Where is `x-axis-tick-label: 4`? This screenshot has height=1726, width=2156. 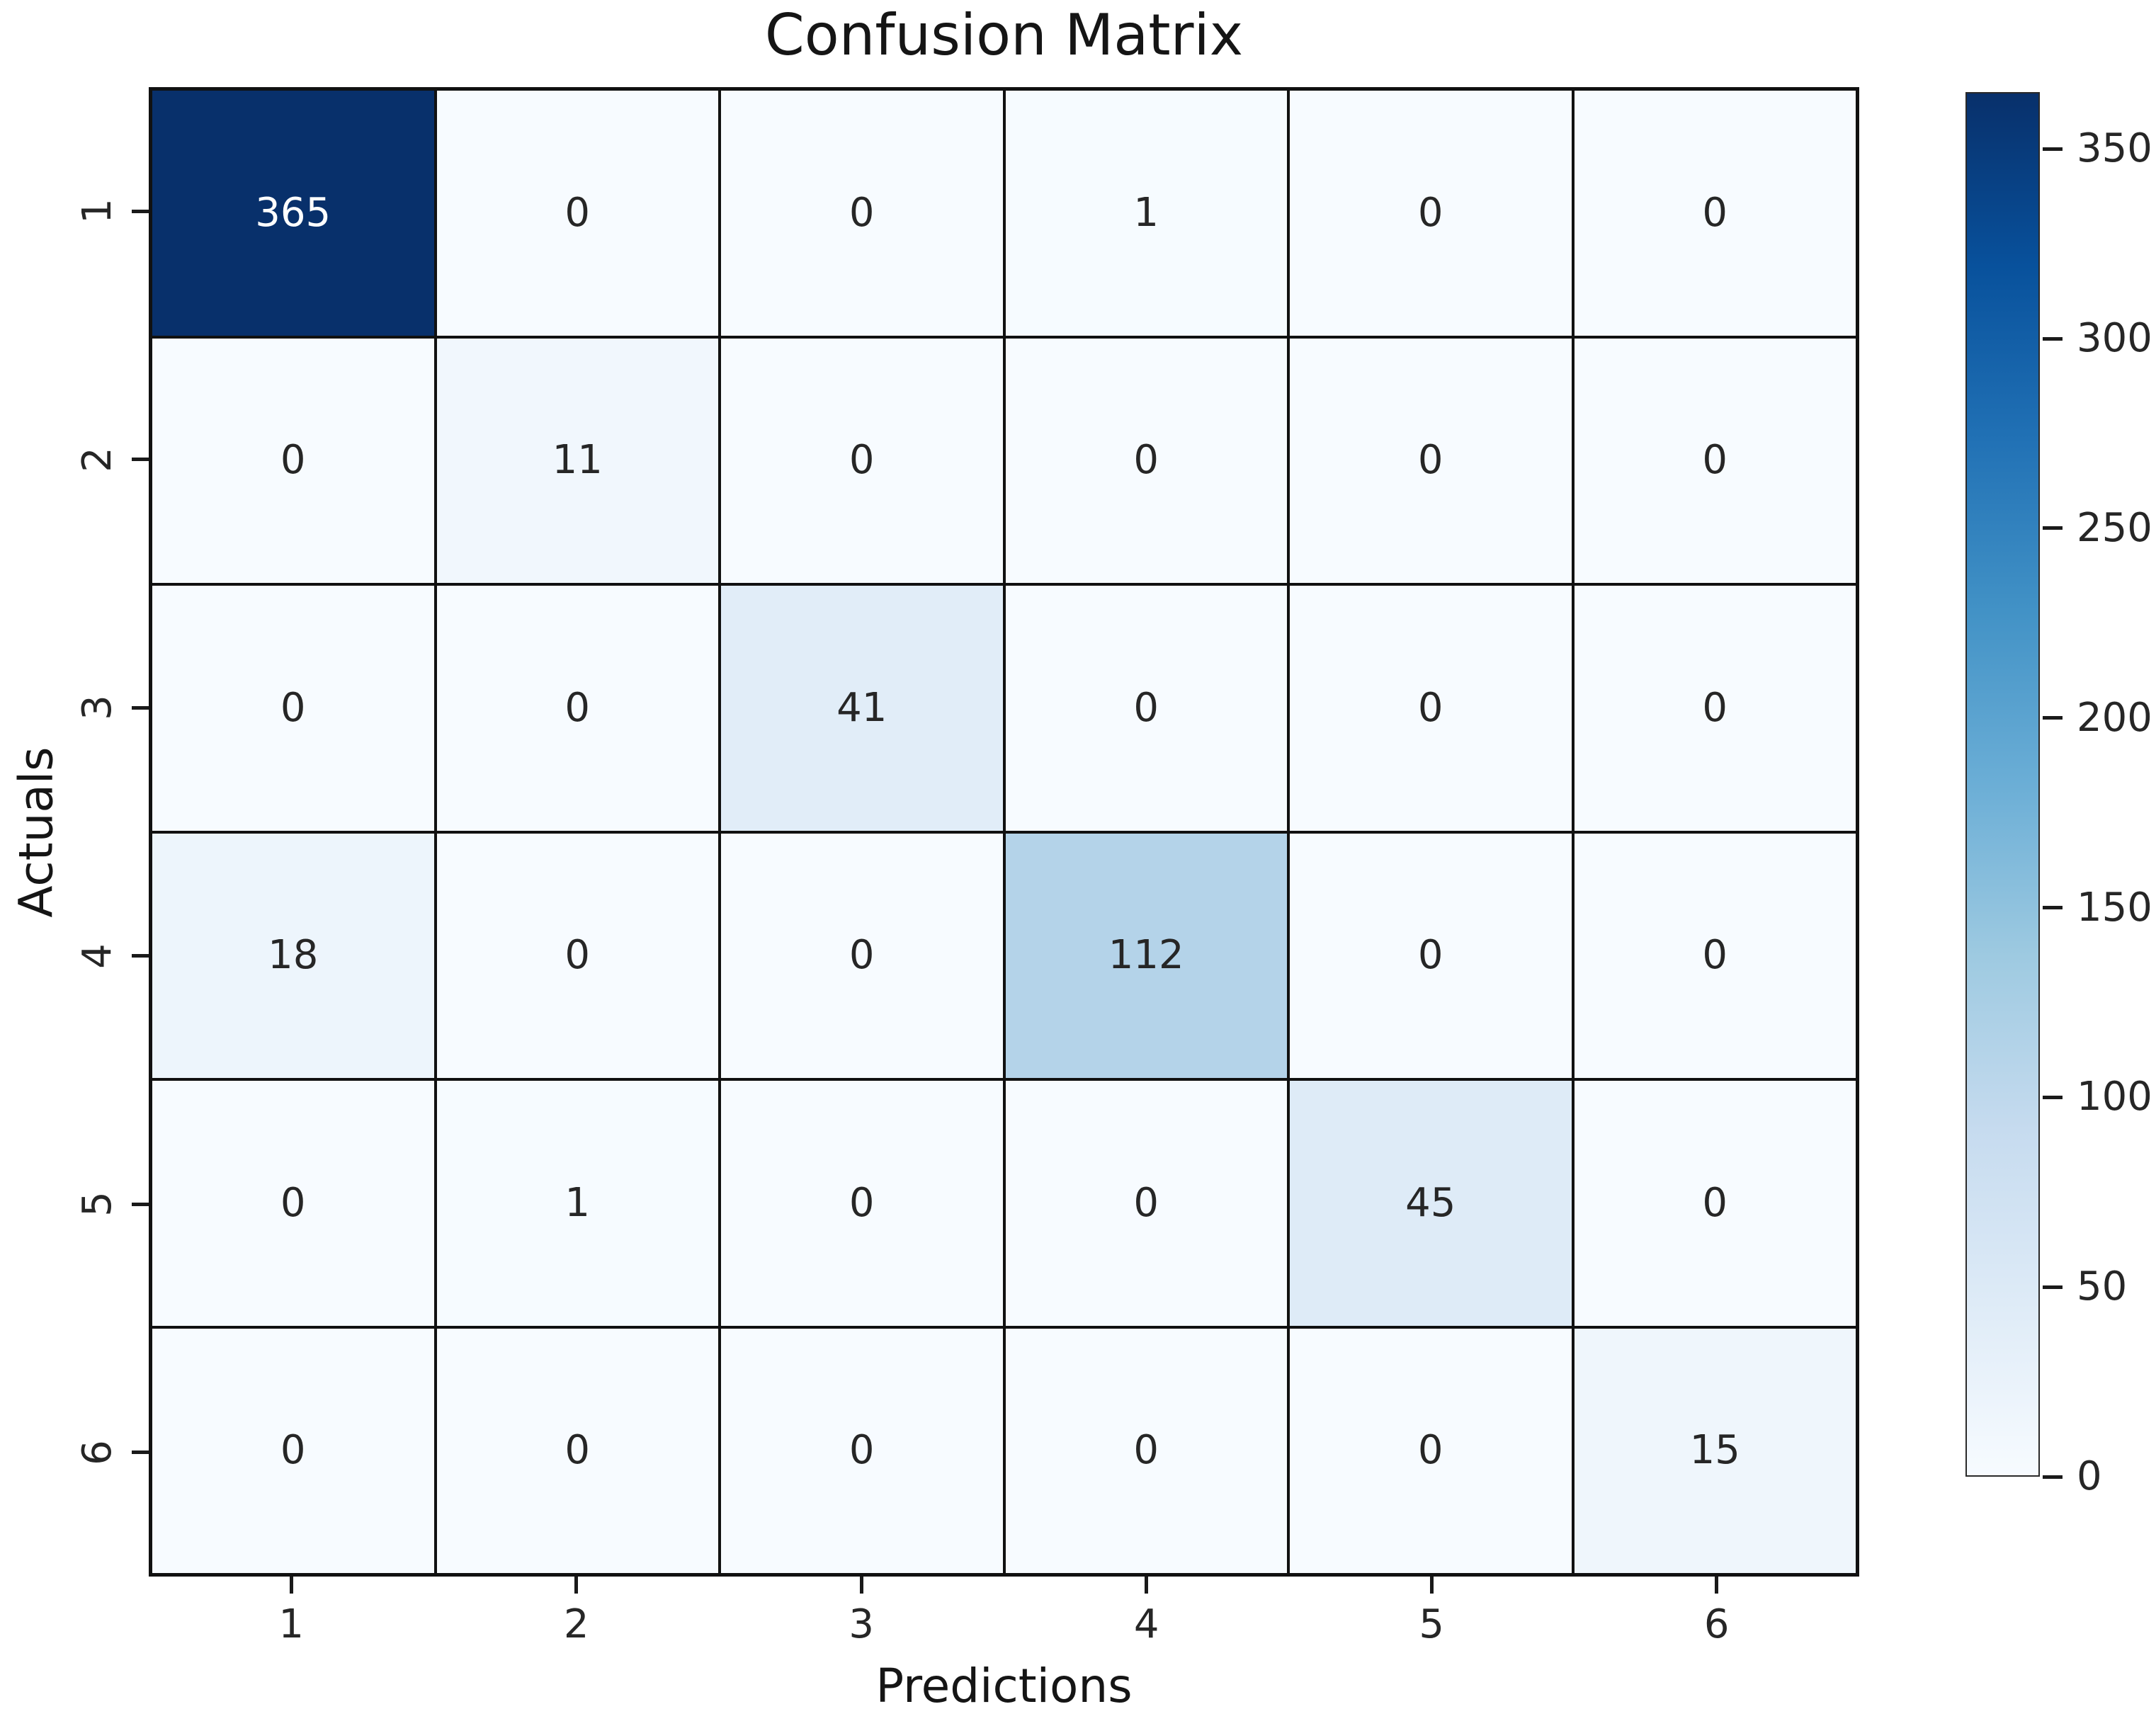 x-axis-tick-label: 4 is located at coordinates (1146, 1624).